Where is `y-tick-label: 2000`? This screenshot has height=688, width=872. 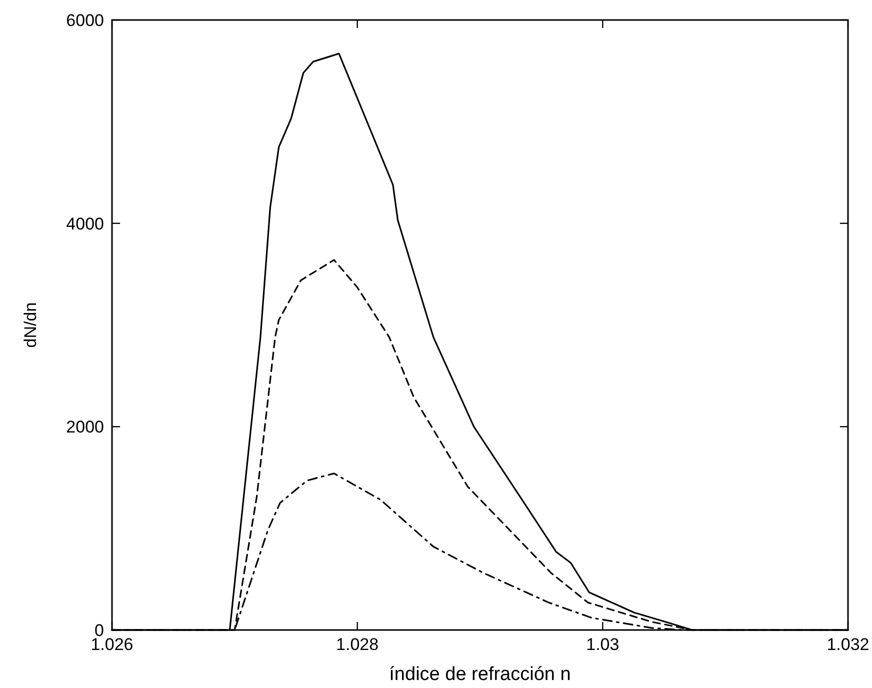 y-tick-label: 2000 is located at coordinates (85, 427).